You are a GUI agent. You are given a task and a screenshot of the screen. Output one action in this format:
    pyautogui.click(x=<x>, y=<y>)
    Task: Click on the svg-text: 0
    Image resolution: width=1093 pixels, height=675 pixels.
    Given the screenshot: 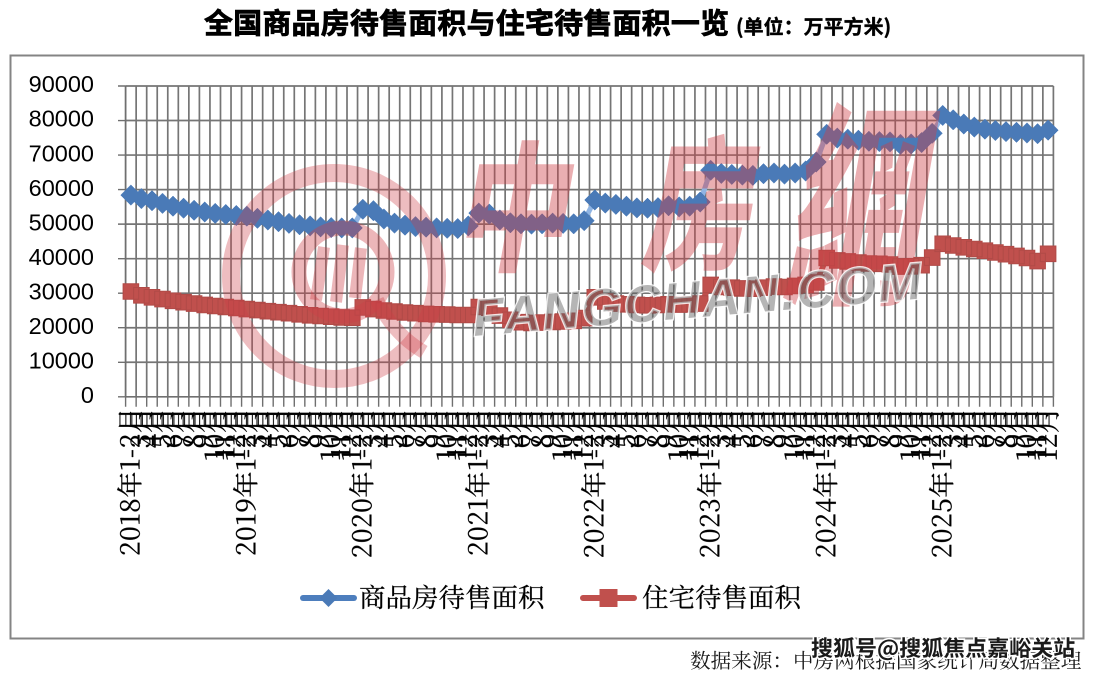 What is the action you would take?
    pyautogui.click(x=87, y=395)
    